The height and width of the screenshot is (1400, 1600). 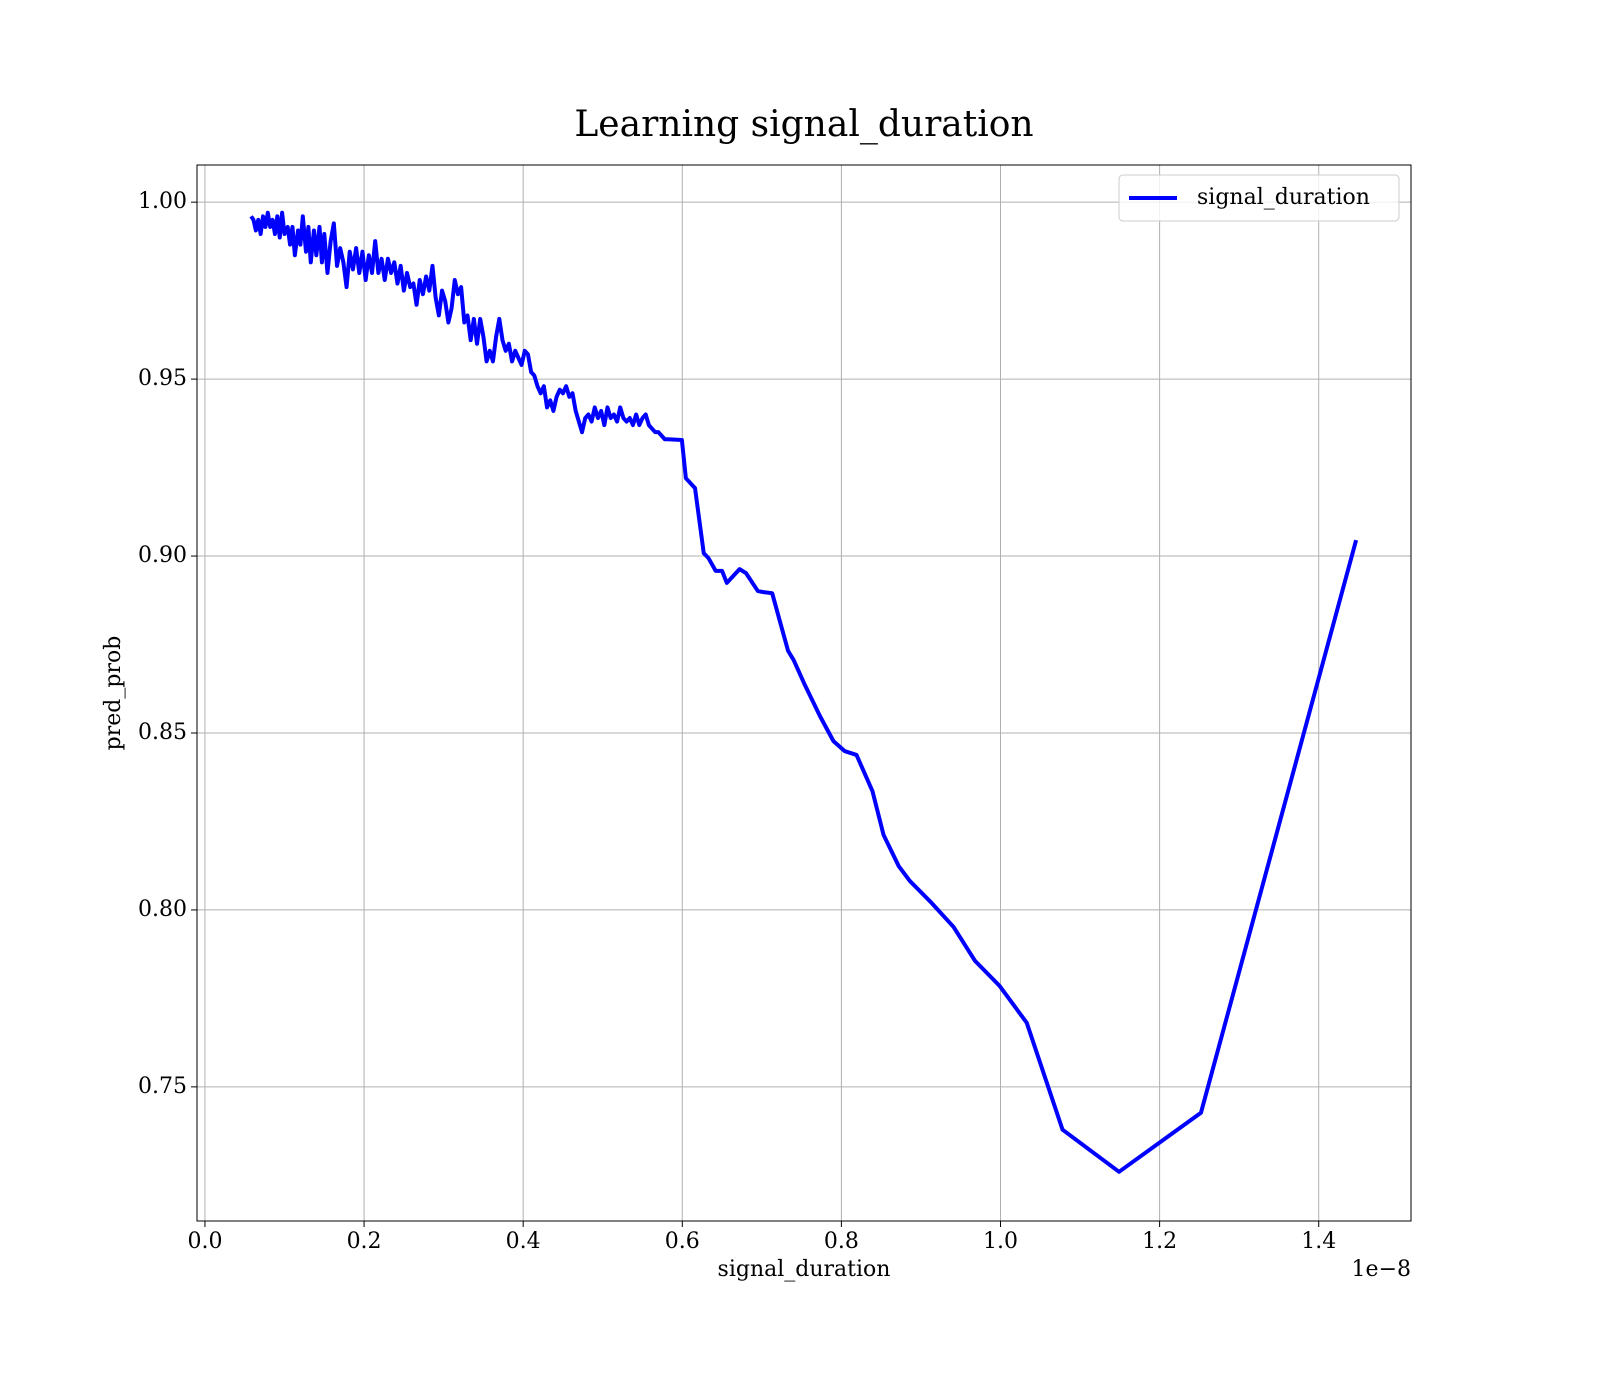 What do you see at coordinates (1318, 1241) in the screenshot?
I see `x-tick-label: 1.4` at bounding box center [1318, 1241].